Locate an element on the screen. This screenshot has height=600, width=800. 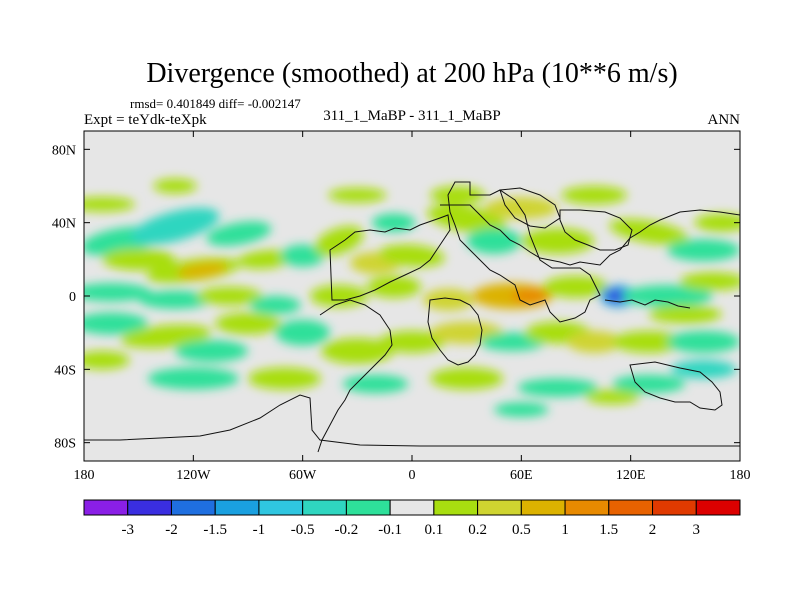
colorbar: -3 -2 -1.5 -1 -0.5 -0.2 -0.1 0.1 0.2 0.5 1 1.5 2 3 is located at coordinates (412, 518).